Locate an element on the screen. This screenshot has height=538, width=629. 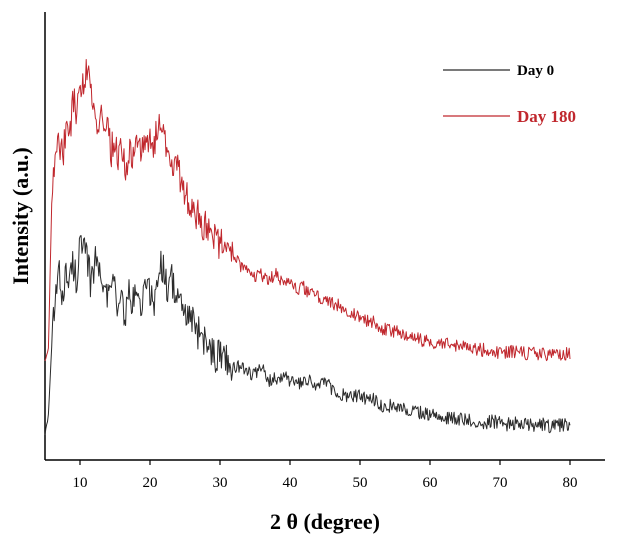
legend-label-day-0: Day 0 is located at coordinates (535, 71).